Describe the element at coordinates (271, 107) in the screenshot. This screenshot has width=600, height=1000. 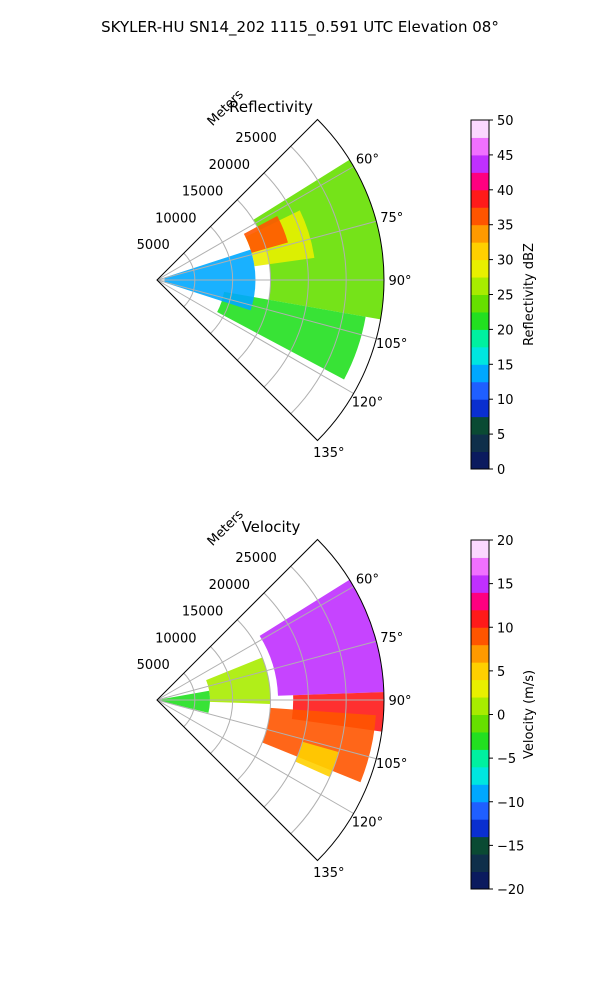
I see `panel-title: Reflectivity` at that location.